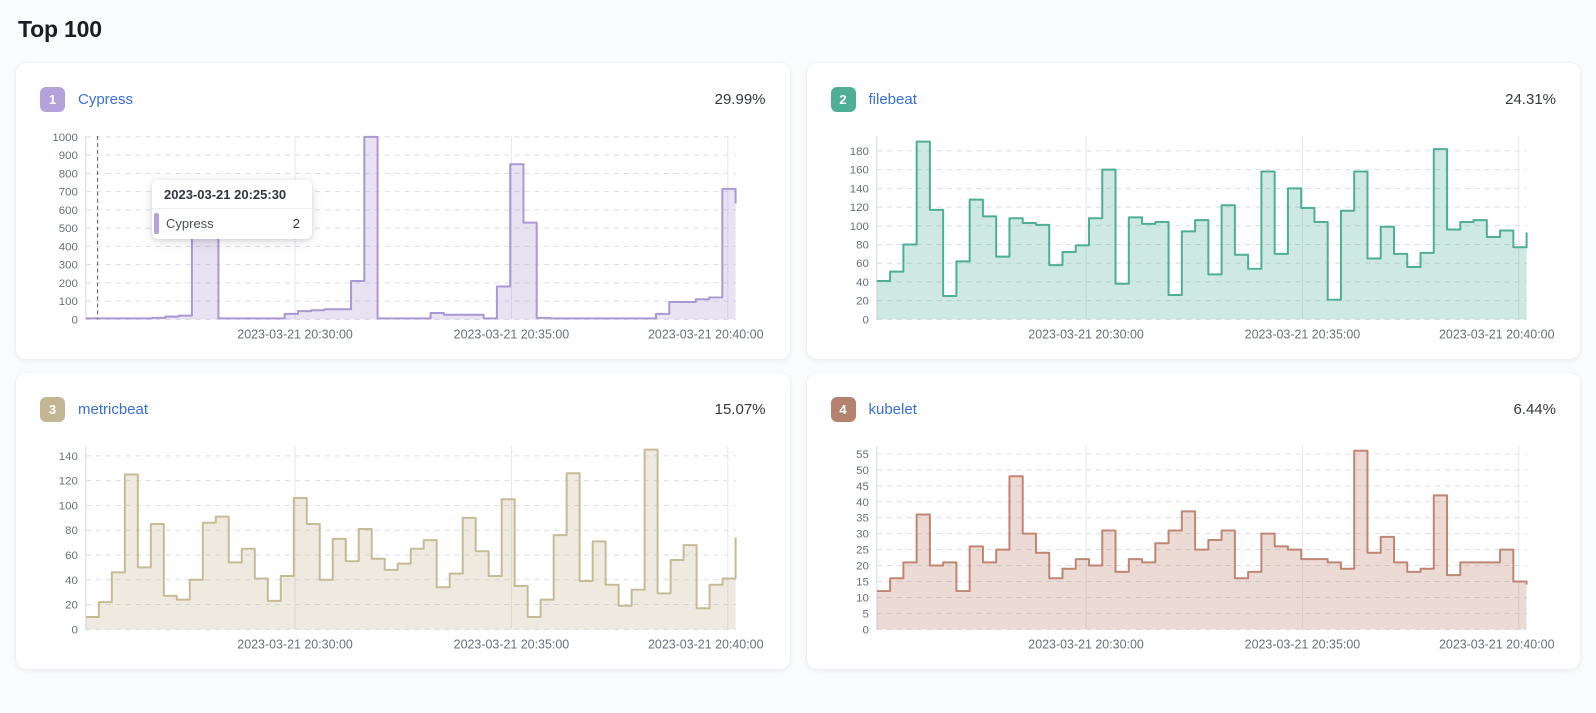 The width and height of the screenshot is (1596, 713). I want to click on chart-tooltip: 2023-03-21 20:25:30 Cypress 2, so click(232, 209).